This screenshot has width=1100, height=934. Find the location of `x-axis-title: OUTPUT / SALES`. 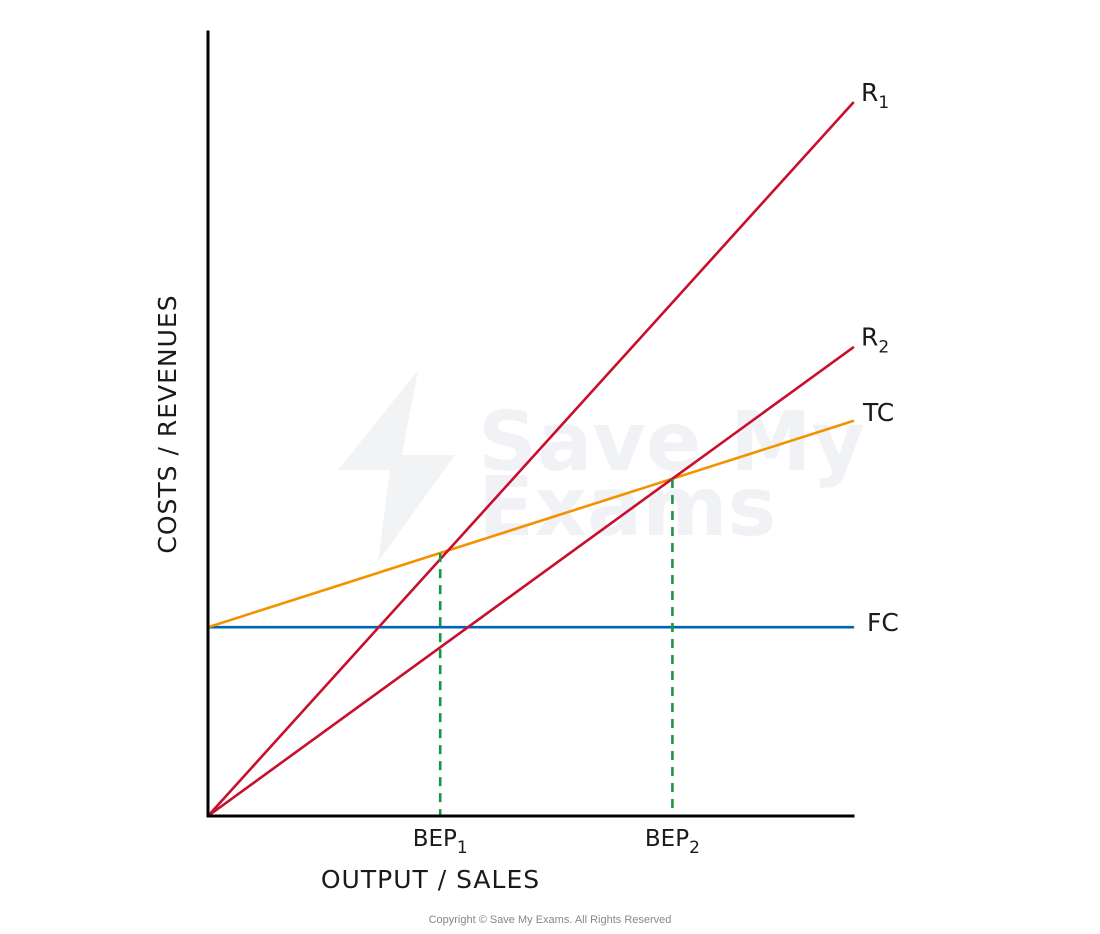

x-axis-title: OUTPUT / SALES is located at coordinates (430, 879).